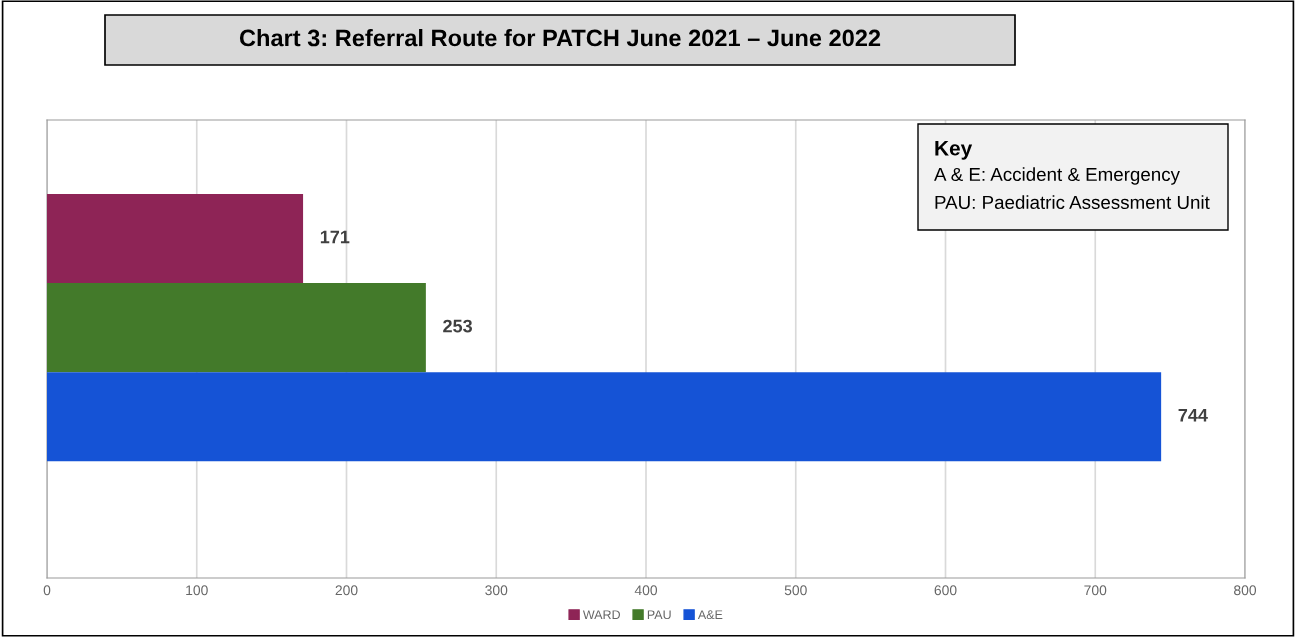 The image size is (1296, 637). What do you see at coordinates (496, 590) in the screenshot?
I see `x-tick-label: 300` at bounding box center [496, 590].